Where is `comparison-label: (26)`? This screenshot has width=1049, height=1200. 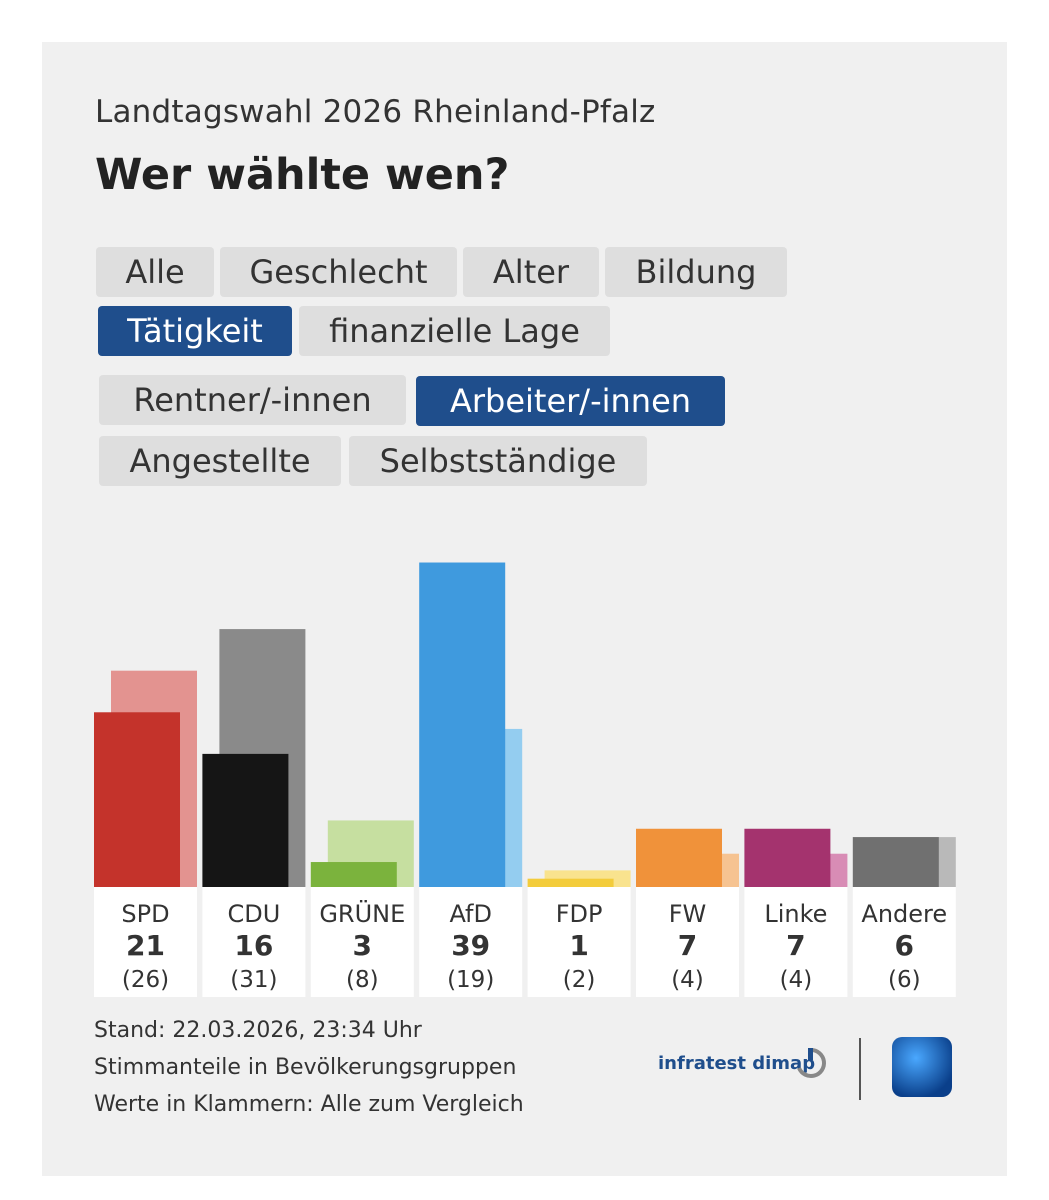 comparison-label: (26) is located at coordinates (145, 980).